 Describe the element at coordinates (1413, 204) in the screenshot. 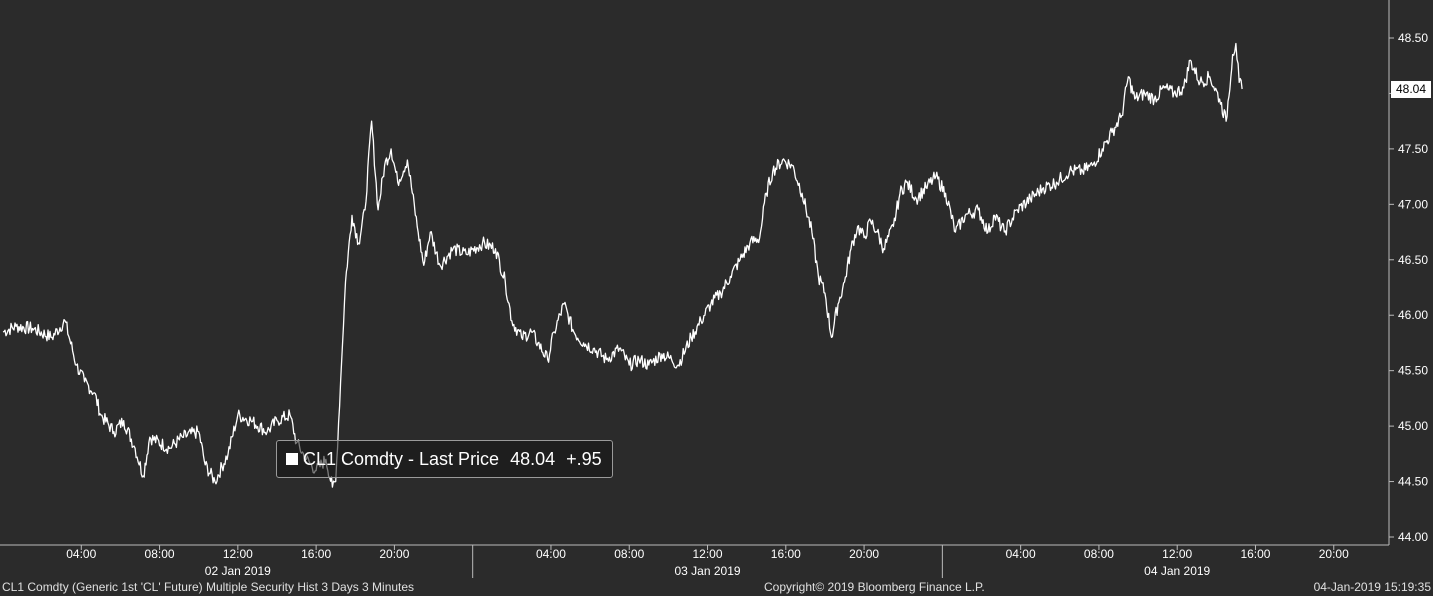

I see `y-tick-label: 47.00` at that location.